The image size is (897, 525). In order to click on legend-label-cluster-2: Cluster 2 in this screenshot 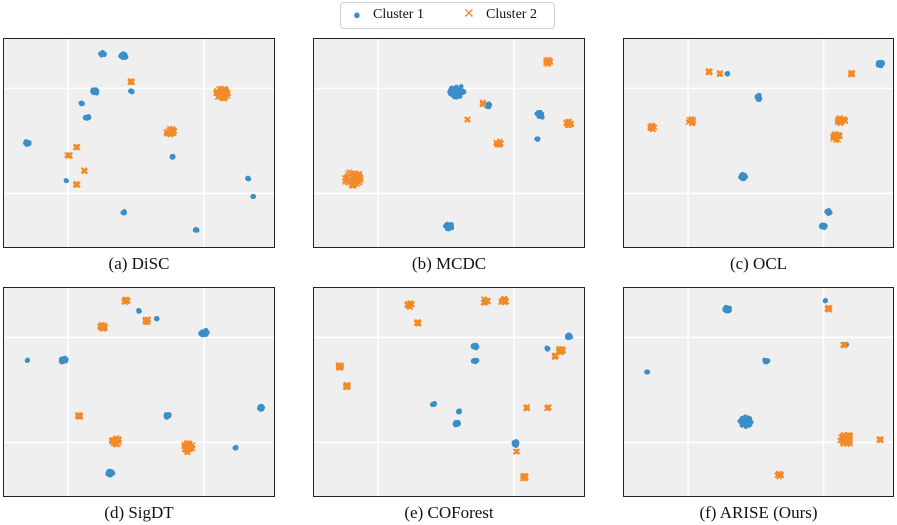, I will do `click(511, 14)`.